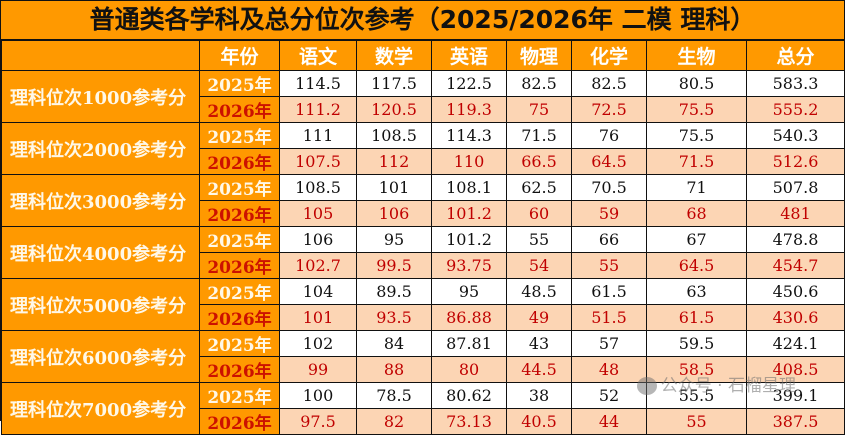 This screenshot has height=435, width=845. I want to click on score-cell-physics: 66.5, so click(539, 161).